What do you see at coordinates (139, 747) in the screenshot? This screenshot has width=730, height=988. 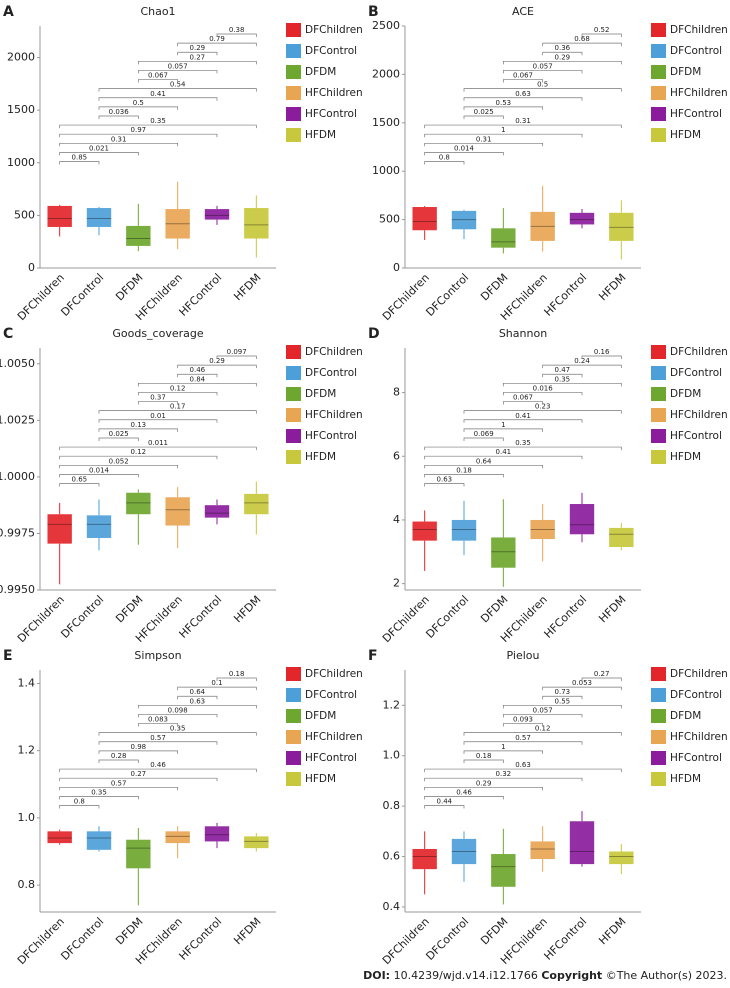 I see `p-value: 0.98` at bounding box center [139, 747].